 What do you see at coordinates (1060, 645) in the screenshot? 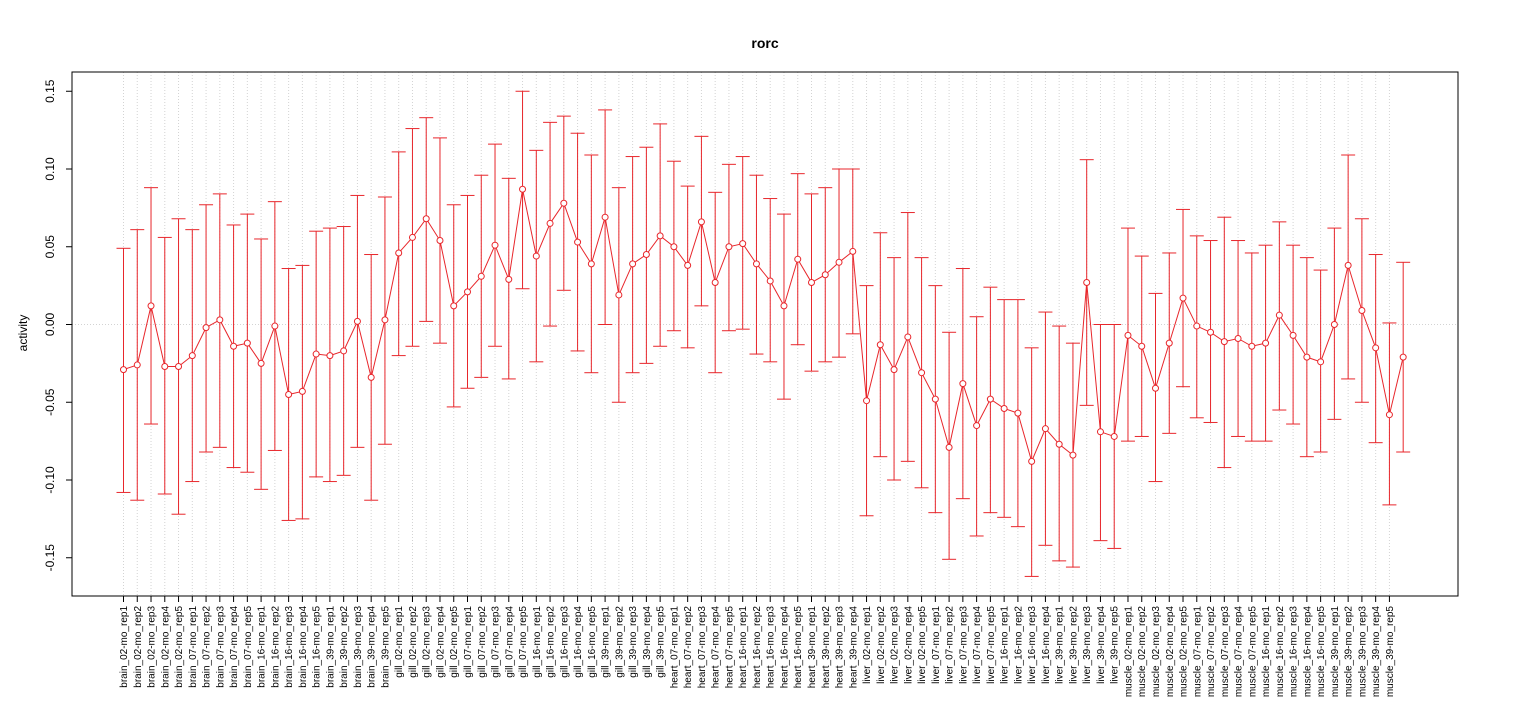
I see `x-tick-label: liver_39-mo_rep1` at bounding box center [1060, 645].